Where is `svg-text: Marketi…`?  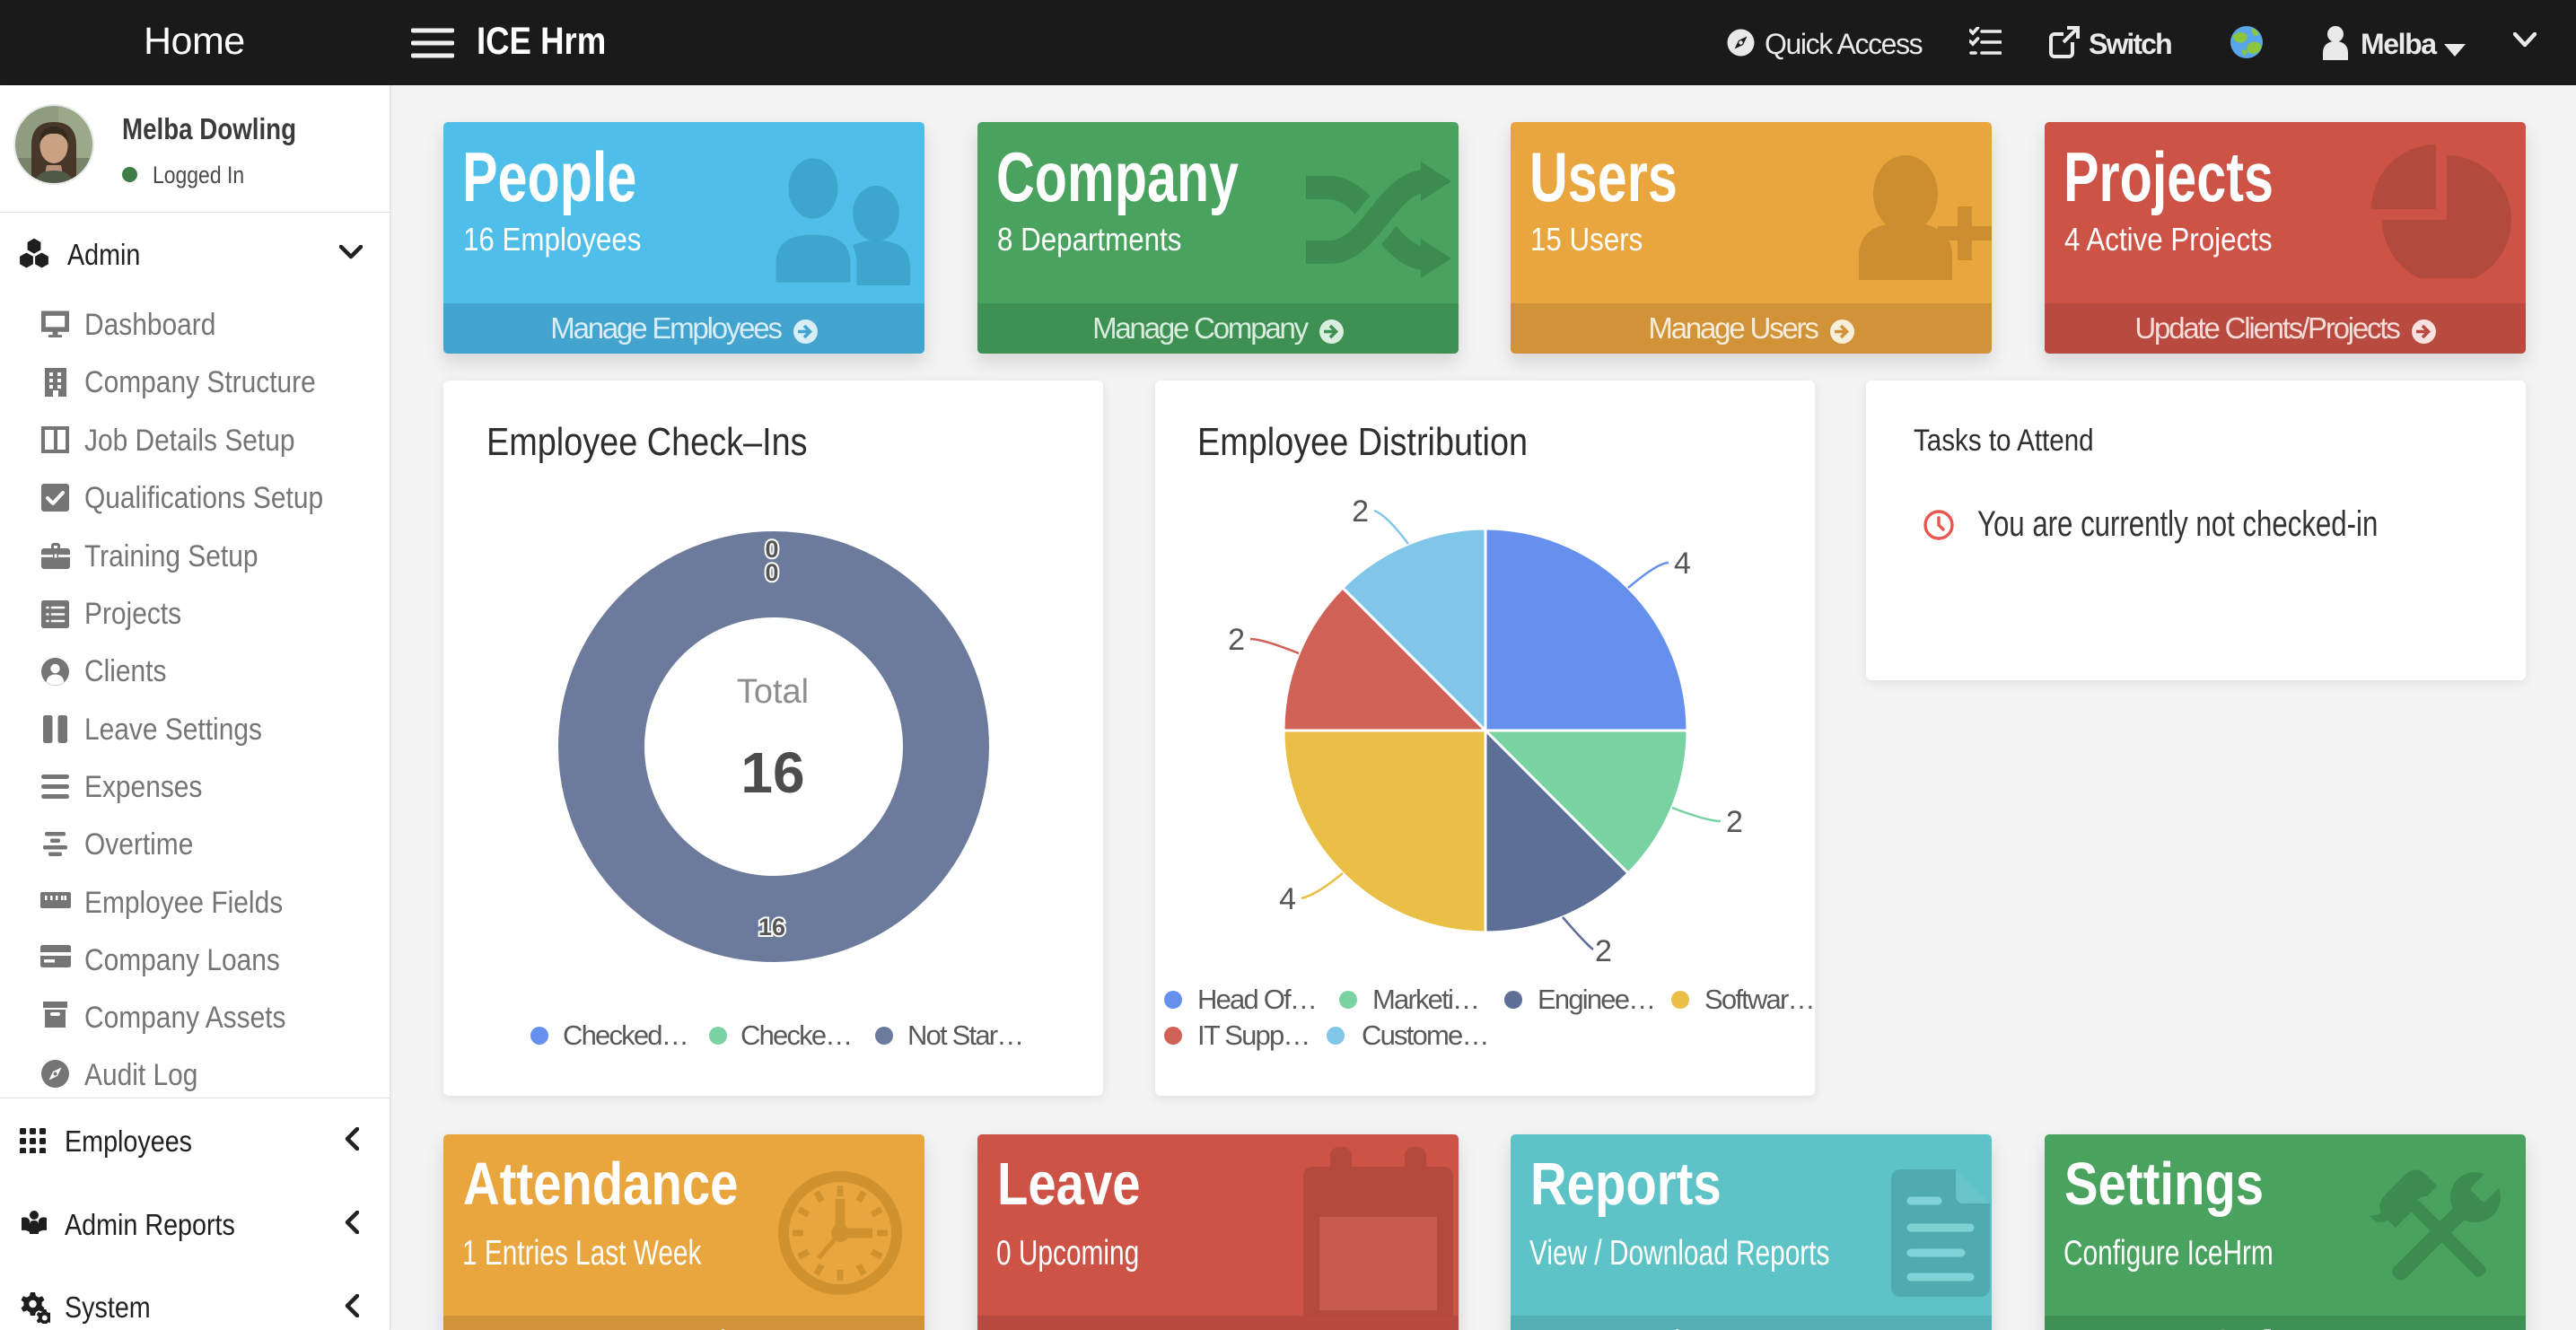
svg-text: Marketi… is located at coordinates (1425, 1000).